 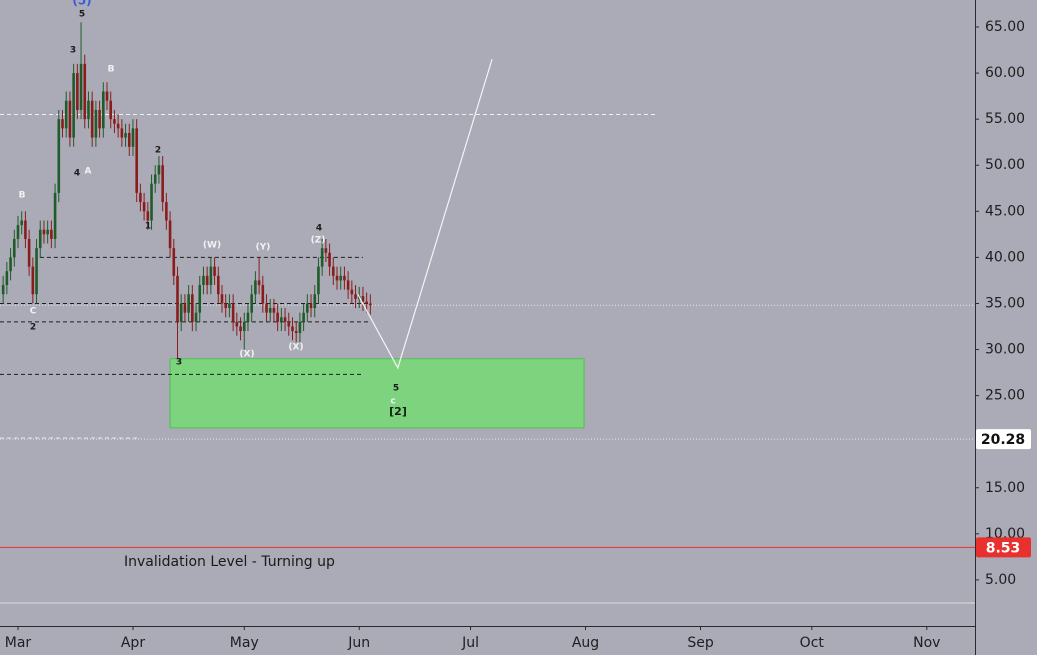 What do you see at coordinates (1000, 580) in the screenshot?
I see `y-tick-label: 5.00` at bounding box center [1000, 580].